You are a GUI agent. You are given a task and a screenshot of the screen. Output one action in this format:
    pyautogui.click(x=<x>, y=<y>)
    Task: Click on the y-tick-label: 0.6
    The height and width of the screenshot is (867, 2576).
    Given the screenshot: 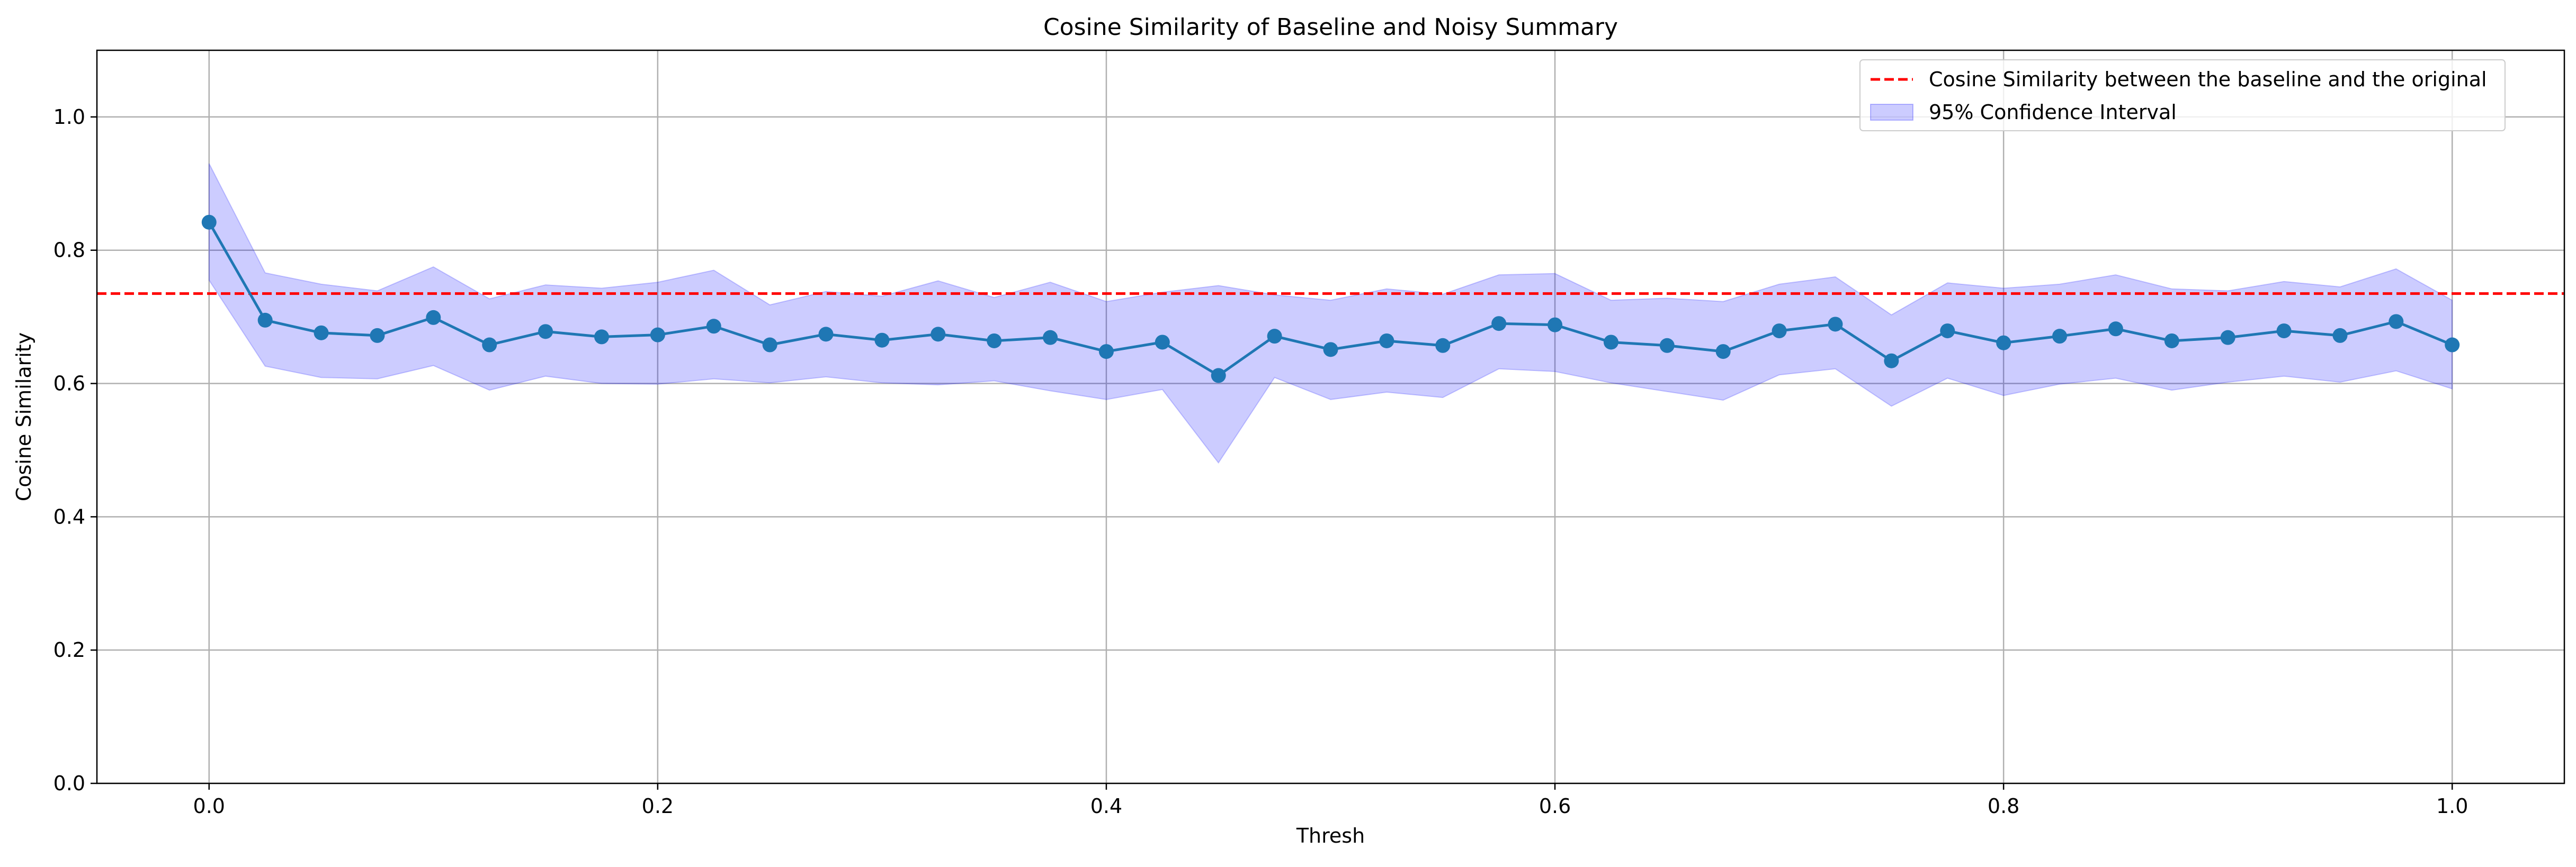 What is the action you would take?
    pyautogui.click(x=69, y=383)
    